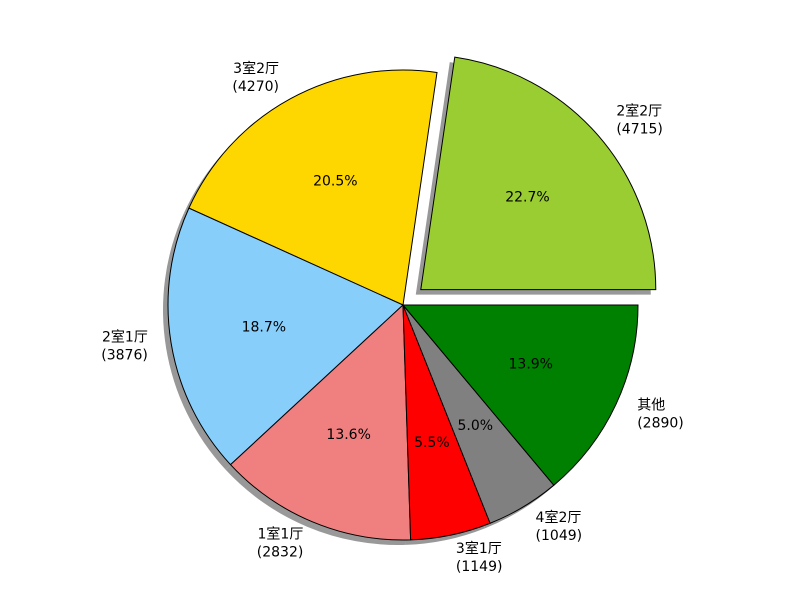 The height and width of the screenshot is (600, 800). Describe the element at coordinates (335, 181) in the screenshot. I see `percent-label: 20.5%` at that location.